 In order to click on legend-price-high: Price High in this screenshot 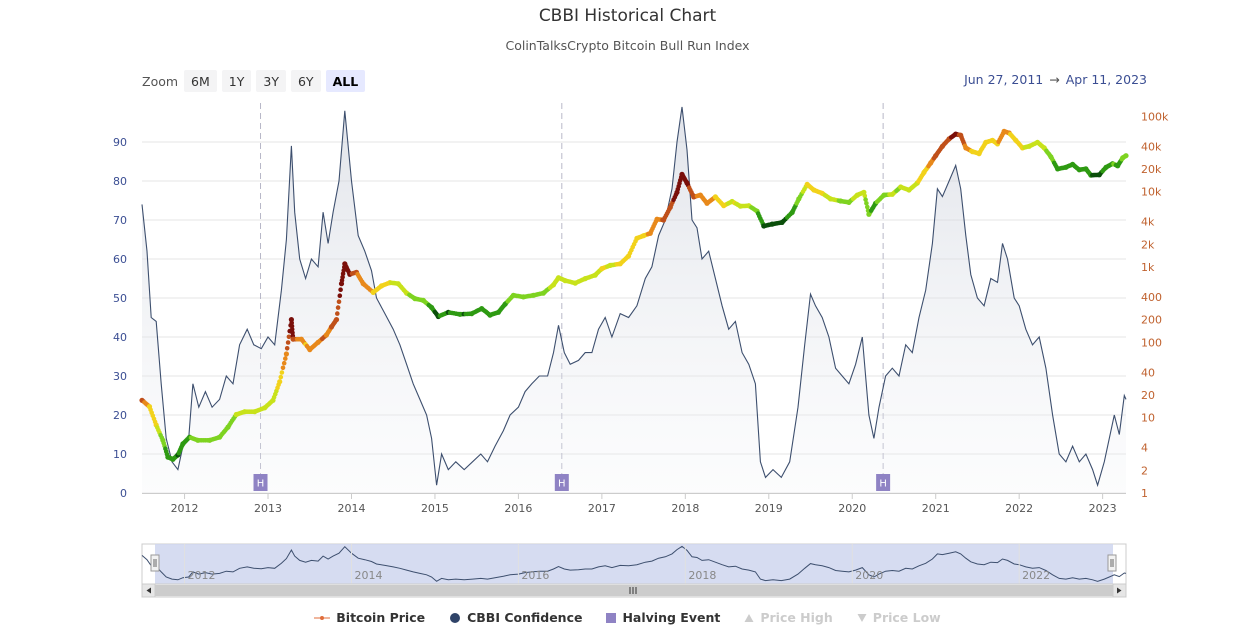, I will do `click(788, 617)`.